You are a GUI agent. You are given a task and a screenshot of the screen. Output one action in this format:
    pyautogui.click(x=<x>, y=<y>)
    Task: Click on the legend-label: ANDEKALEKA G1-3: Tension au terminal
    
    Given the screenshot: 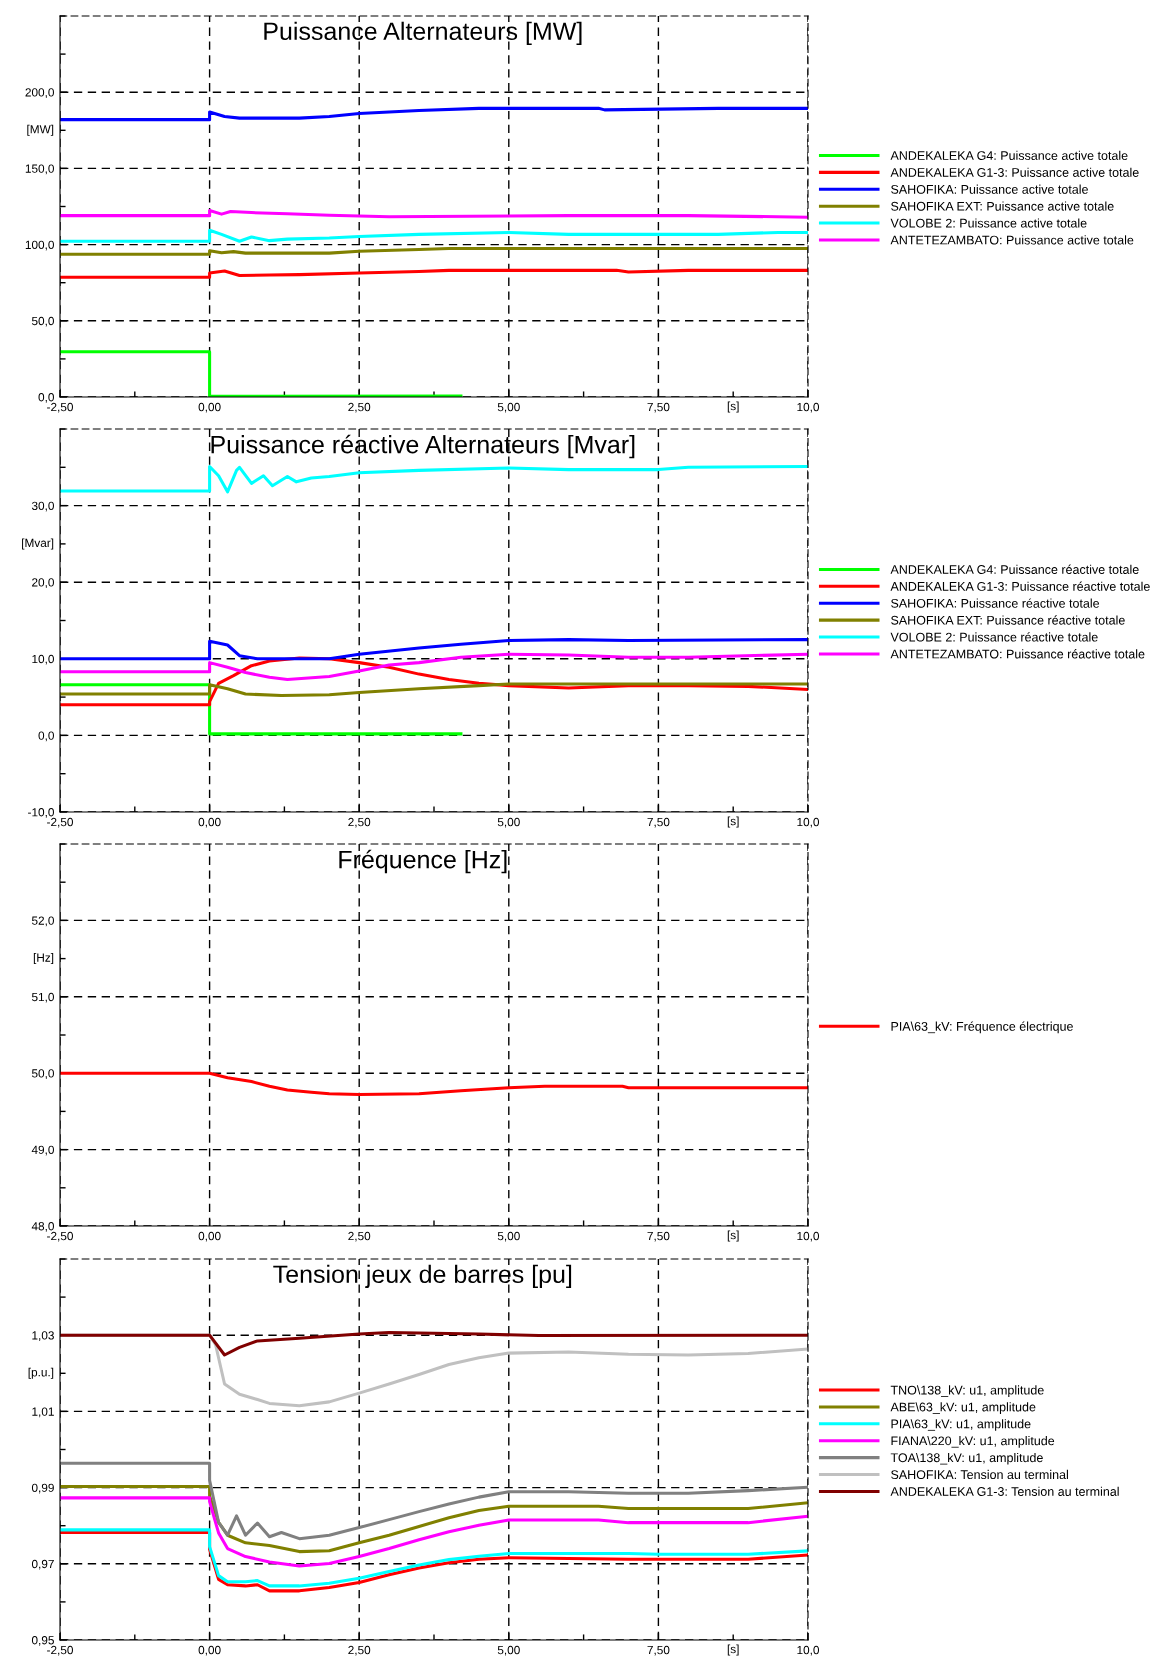 What is the action you would take?
    pyautogui.click(x=1004, y=1491)
    